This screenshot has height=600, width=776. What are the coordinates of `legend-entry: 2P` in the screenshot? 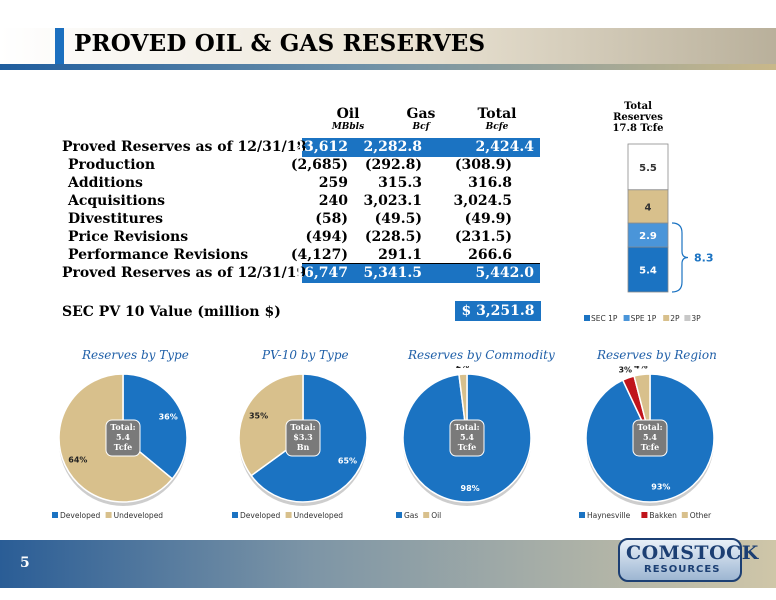 It's located at (675, 318).